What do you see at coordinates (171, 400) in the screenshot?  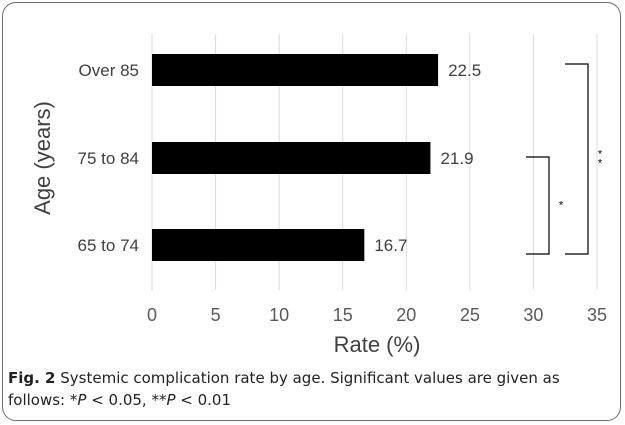 I see `caption-sig2-p: P` at bounding box center [171, 400].